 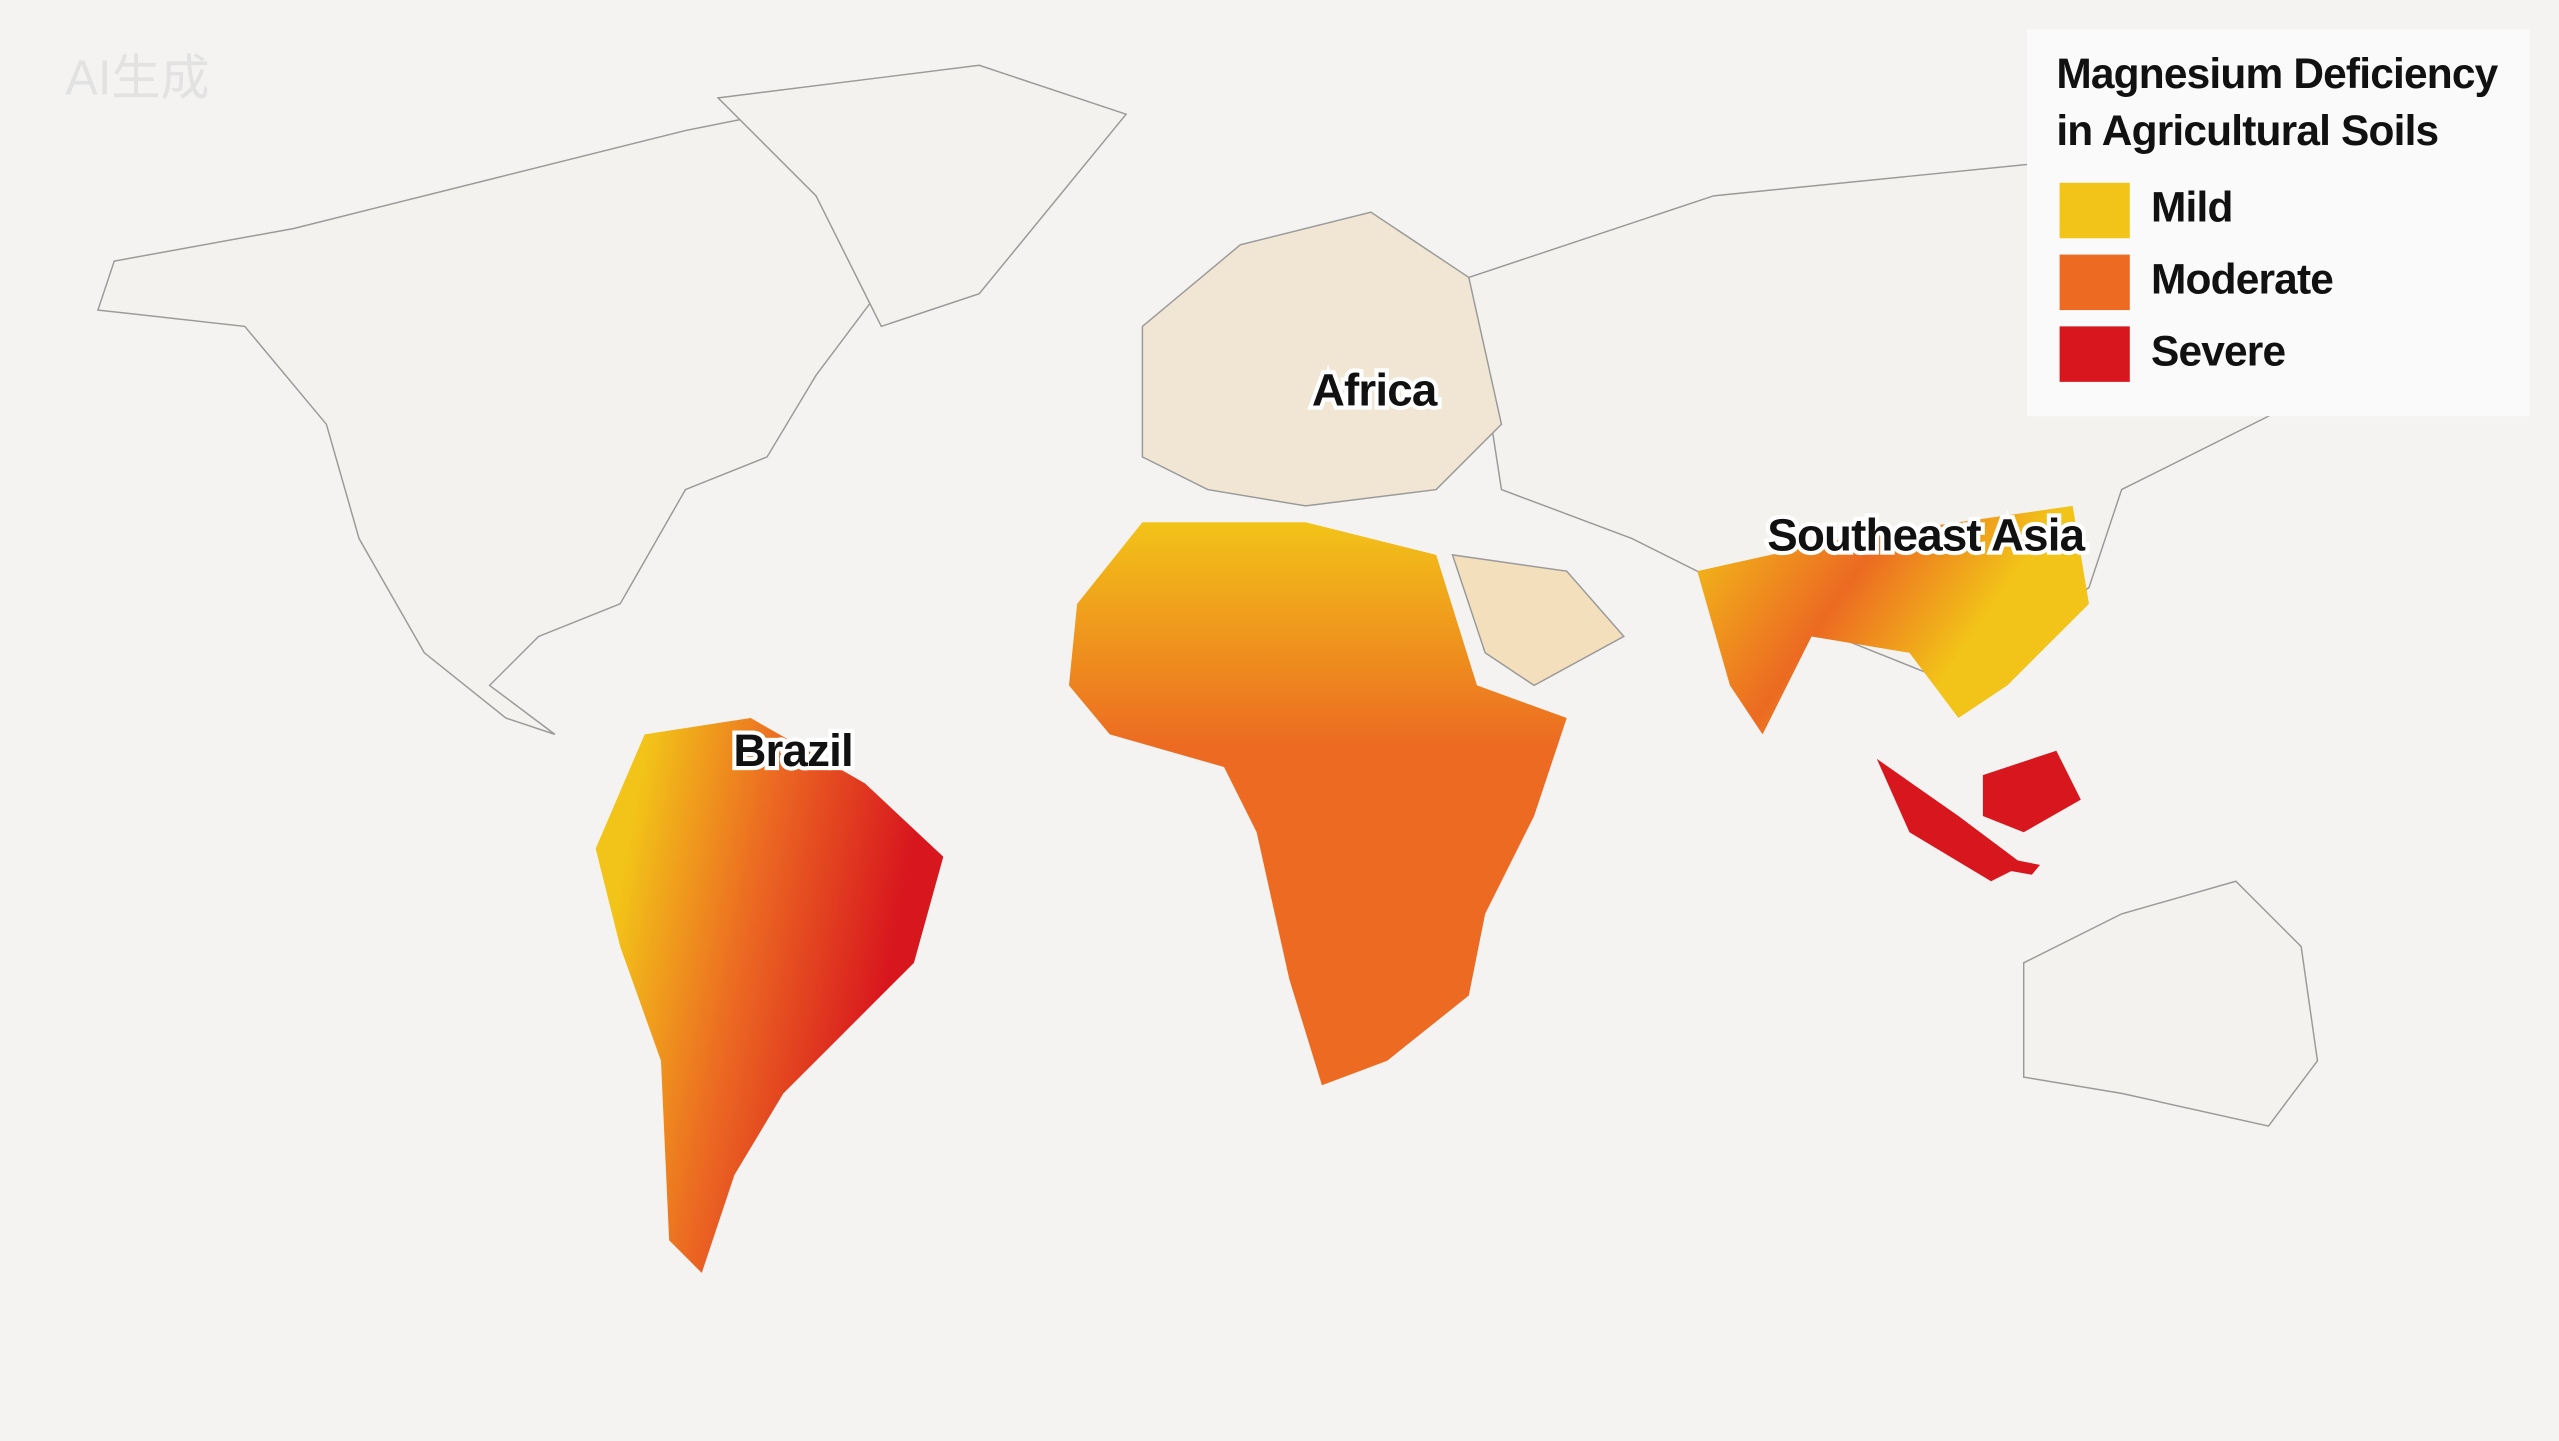 What do you see at coordinates (505, 416) in the screenshot?
I see `north-america` at bounding box center [505, 416].